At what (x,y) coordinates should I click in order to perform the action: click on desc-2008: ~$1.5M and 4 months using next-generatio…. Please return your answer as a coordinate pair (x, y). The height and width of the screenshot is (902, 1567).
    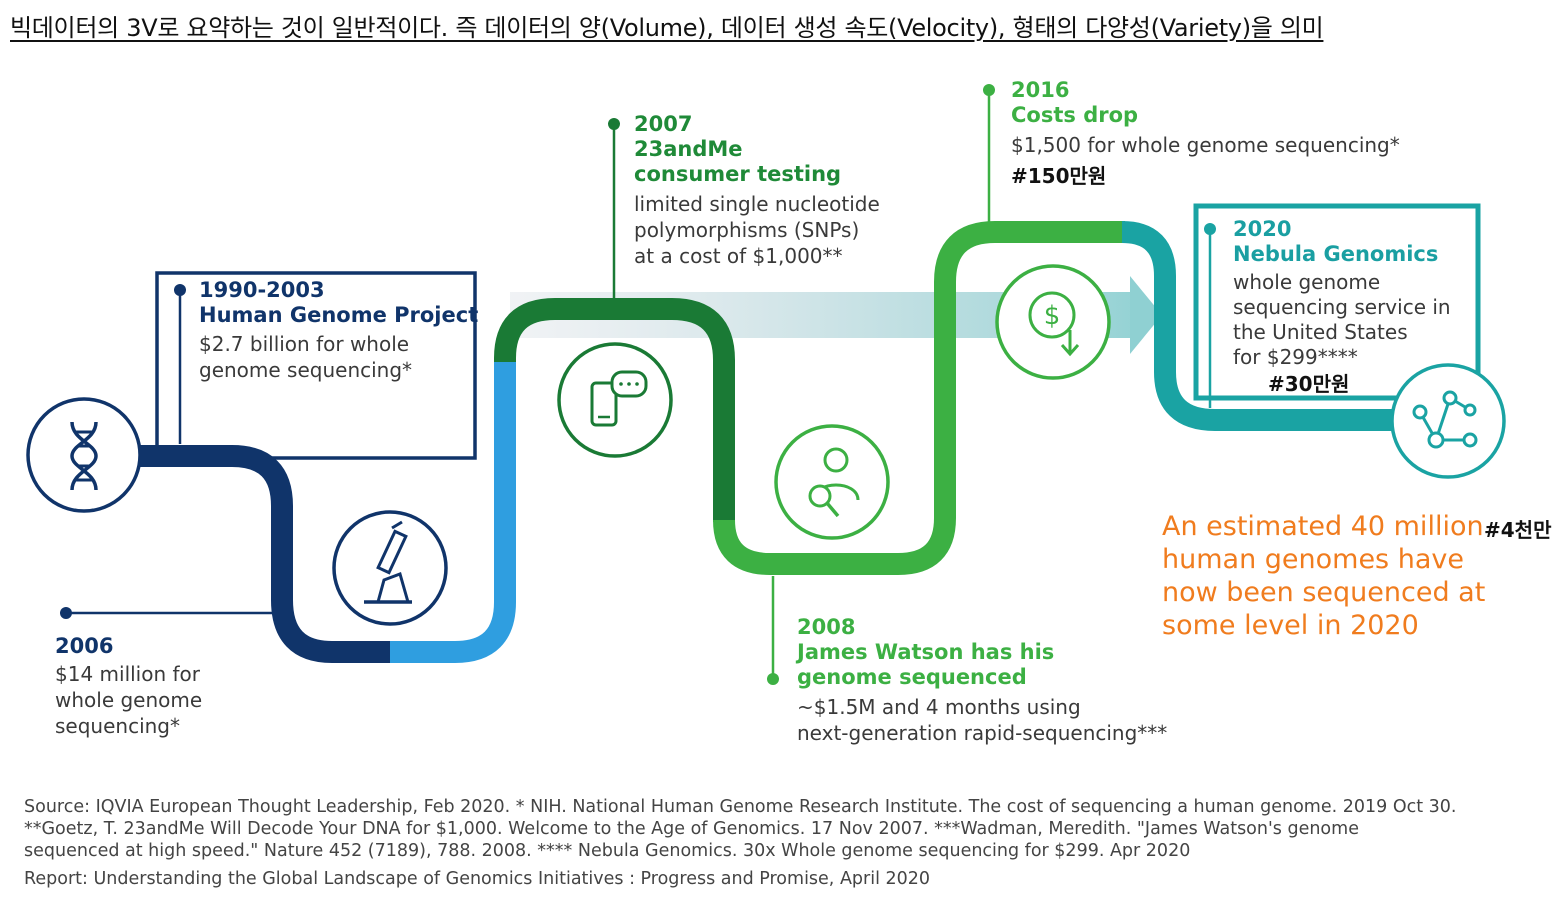
    Looking at the image, I should click on (982, 720).